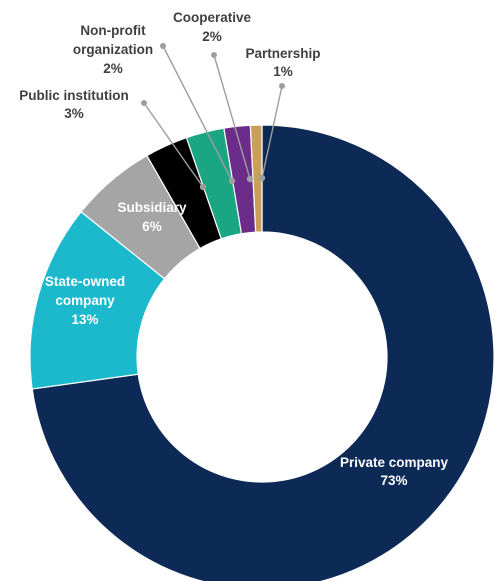  I want to click on data-label-state-owned-company: State-owned company 13%, so click(85, 300).